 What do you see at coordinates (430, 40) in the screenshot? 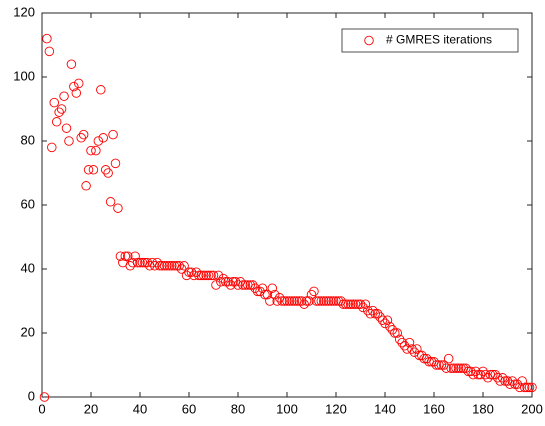
I see `legend-box` at bounding box center [430, 40].